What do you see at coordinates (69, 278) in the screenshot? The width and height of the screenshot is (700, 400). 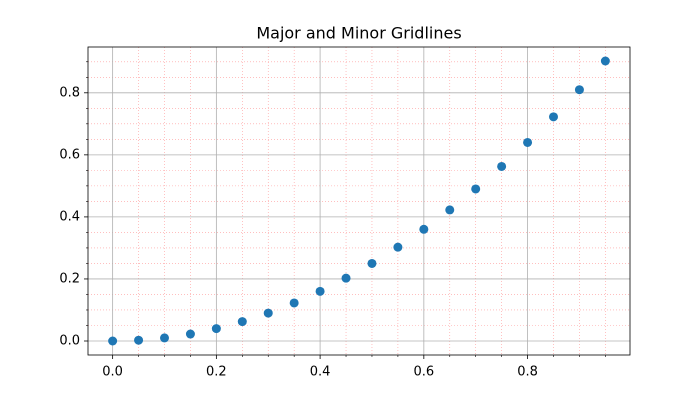 I see `y-tick-label: 0.2` at bounding box center [69, 278].